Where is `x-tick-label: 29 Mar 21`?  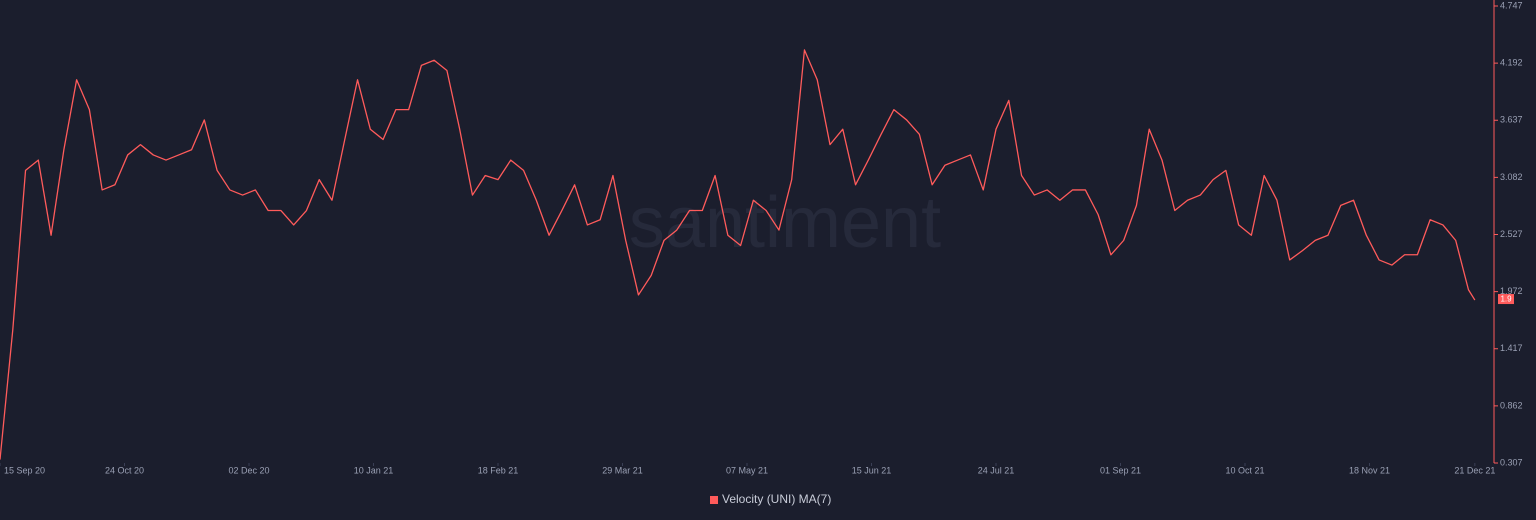
x-tick-label: 29 Mar 21 is located at coordinates (622, 470).